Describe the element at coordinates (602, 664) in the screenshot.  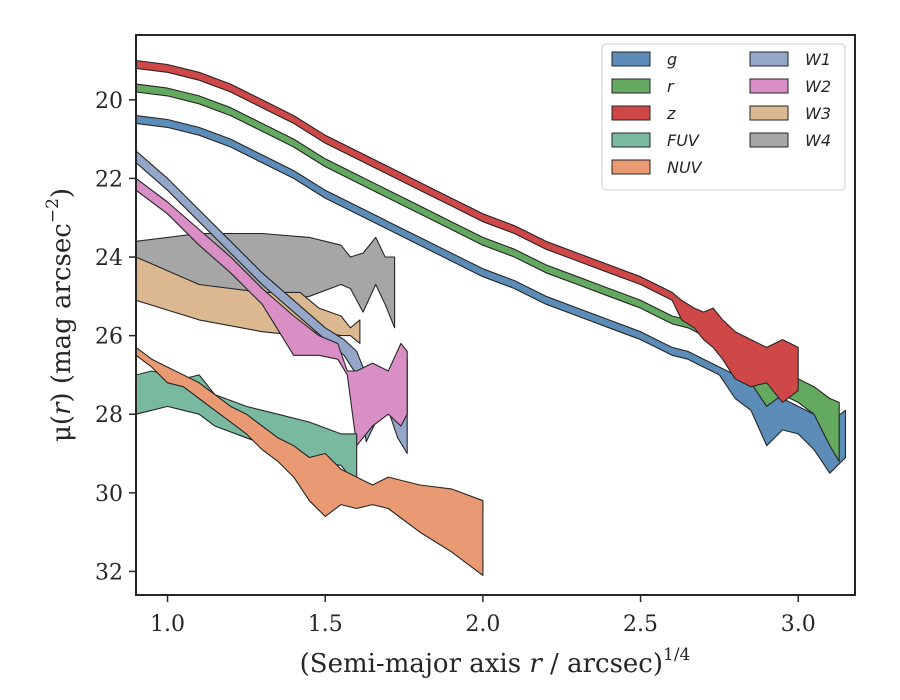
I see `x-axis-title-rest: / arcsec)` at that location.